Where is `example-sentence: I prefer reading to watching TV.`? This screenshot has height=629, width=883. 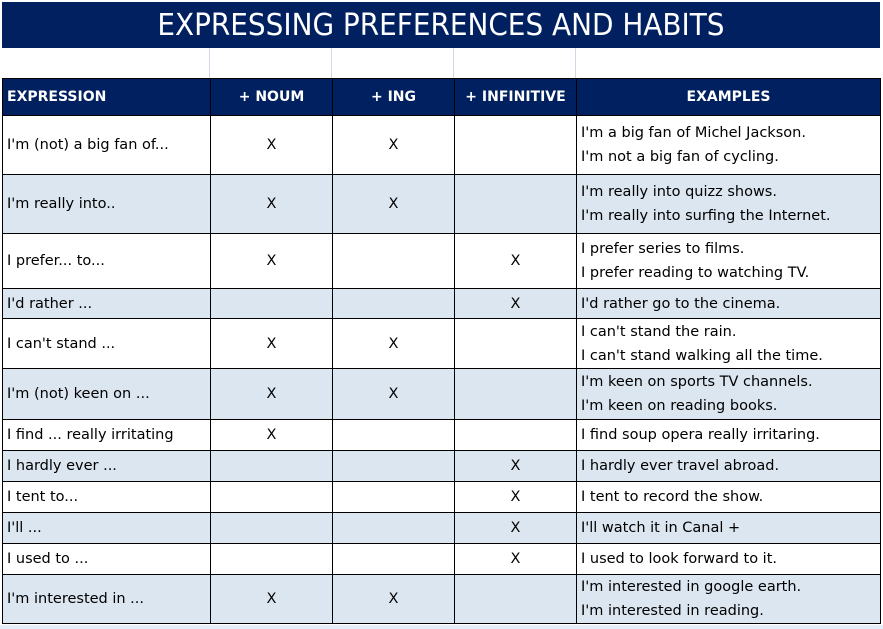
example-sentence: I prefer reading to watching TV. is located at coordinates (695, 273).